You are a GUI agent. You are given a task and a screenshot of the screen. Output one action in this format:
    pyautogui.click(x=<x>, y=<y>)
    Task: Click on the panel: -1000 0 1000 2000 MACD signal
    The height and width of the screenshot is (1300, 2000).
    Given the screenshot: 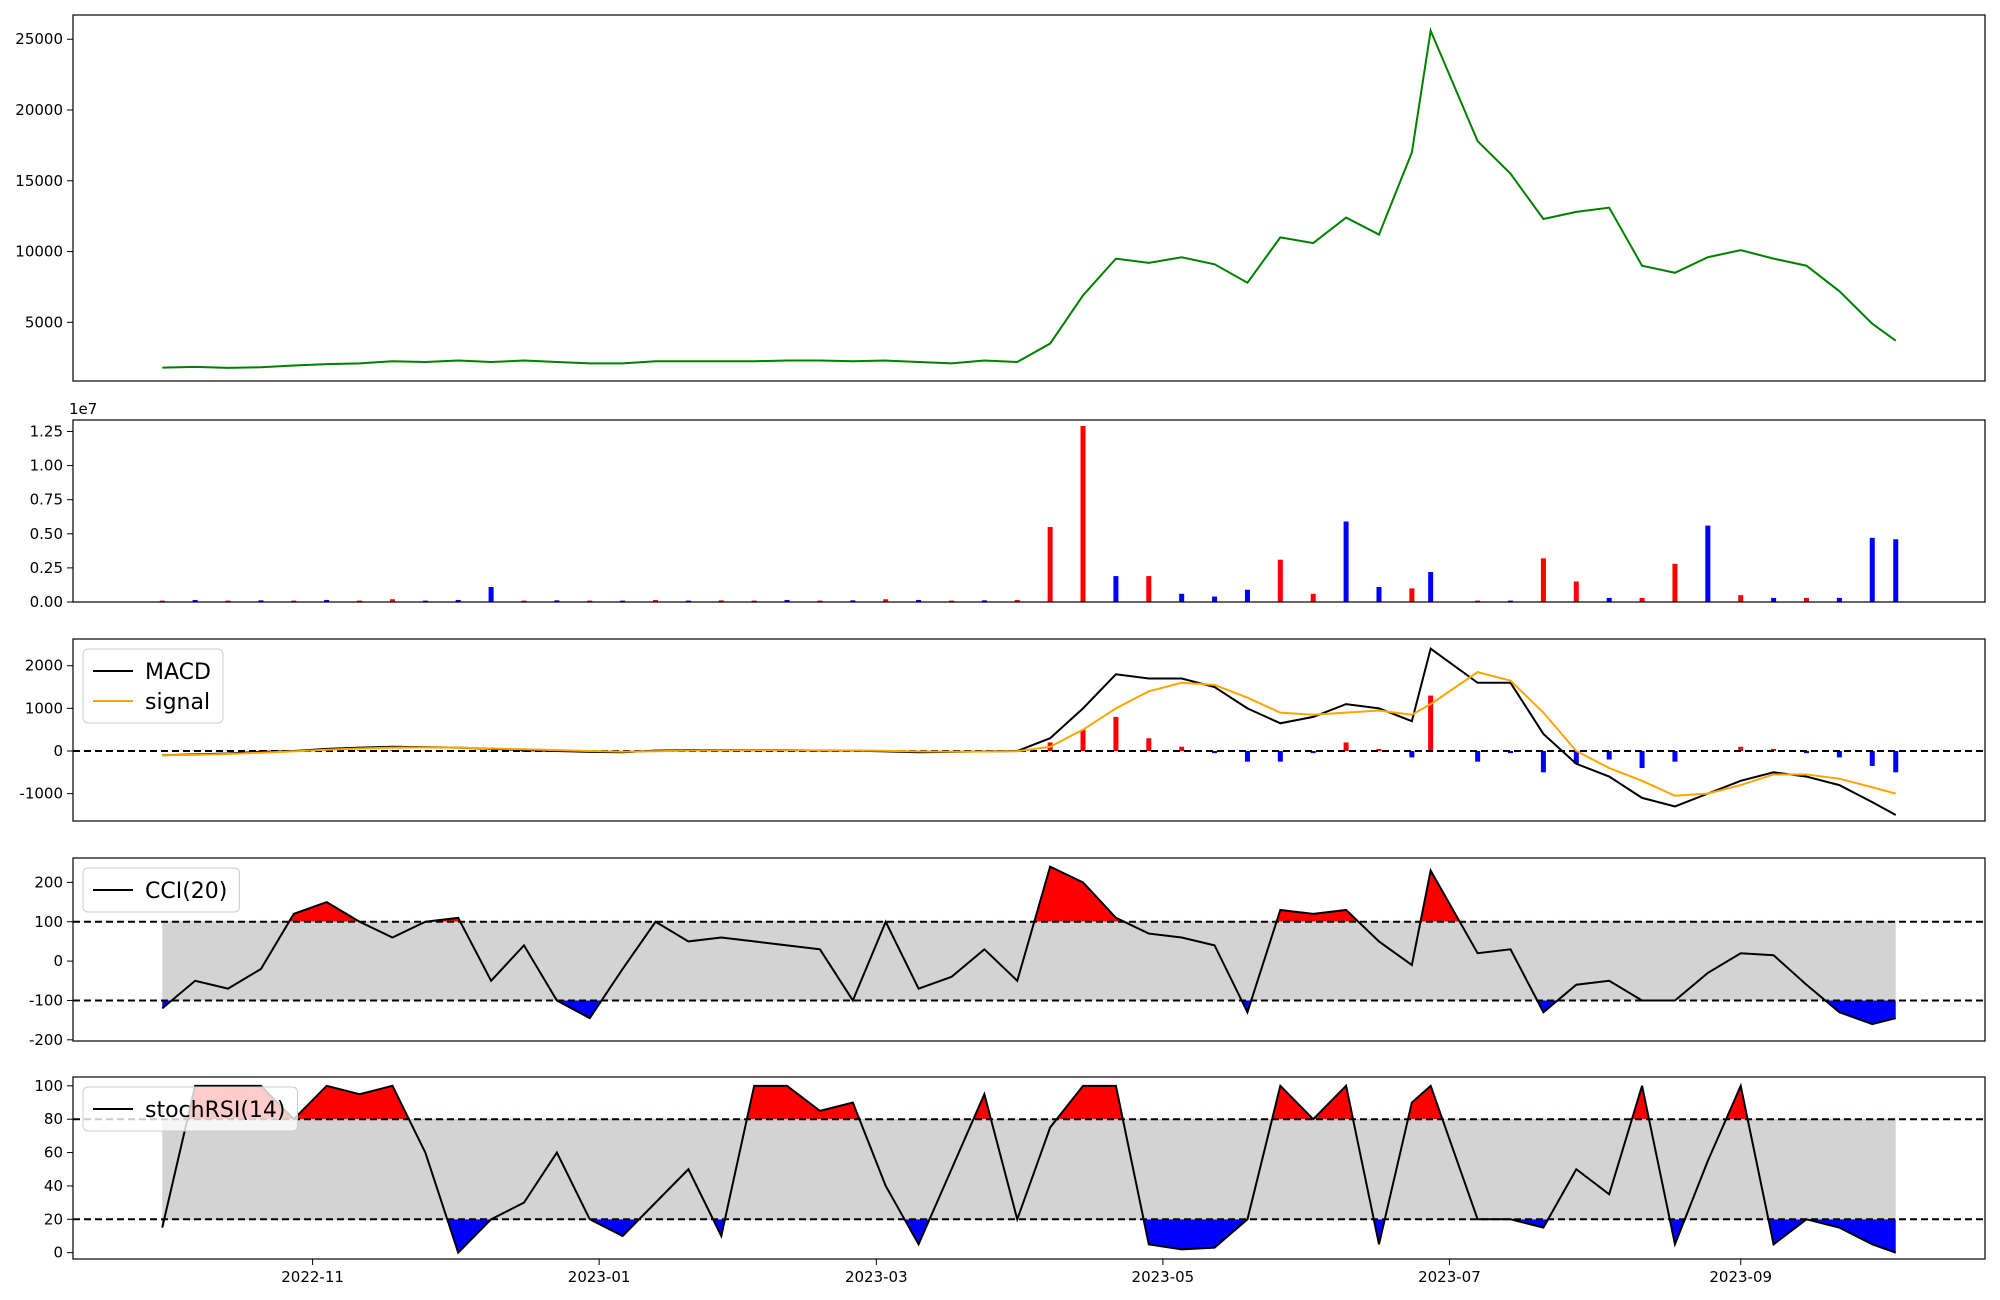 What is the action you would take?
    pyautogui.click(x=1002, y=730)
    